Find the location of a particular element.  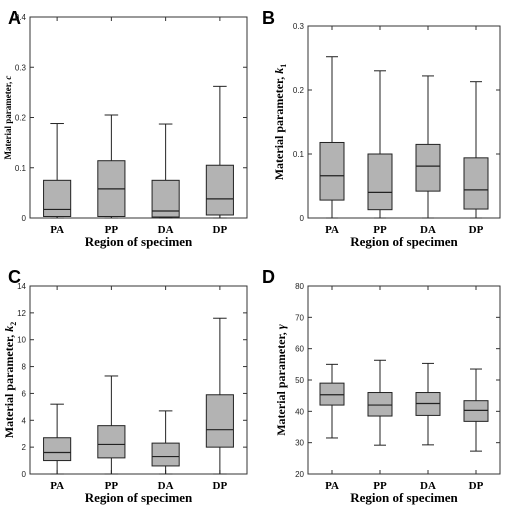

y-tick-label: 14 is located at coordinates (21, 286).